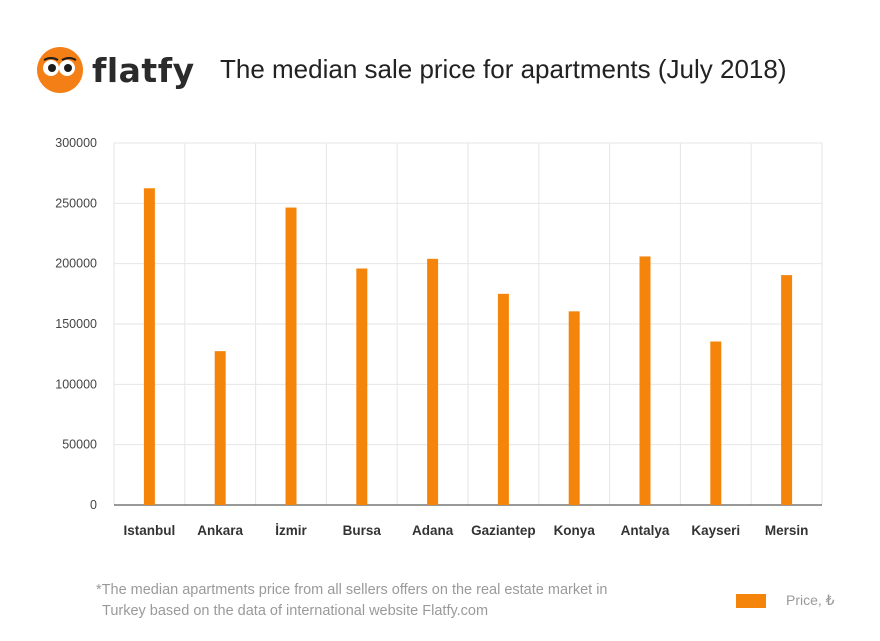 The height and width of the screenshot is (641, 880). What do you see at coordinates (220, 530) in the screenshot?
I see `x-tick-label: Ankara` at bounding box center [220, 530].